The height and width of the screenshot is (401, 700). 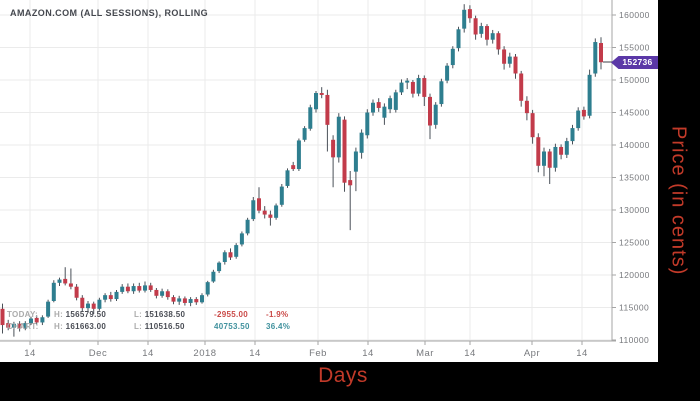 What do you see at coordinates (204, 353) in the screenshot?
I see `svg-text: 2018` at bounding box center [204, 353].